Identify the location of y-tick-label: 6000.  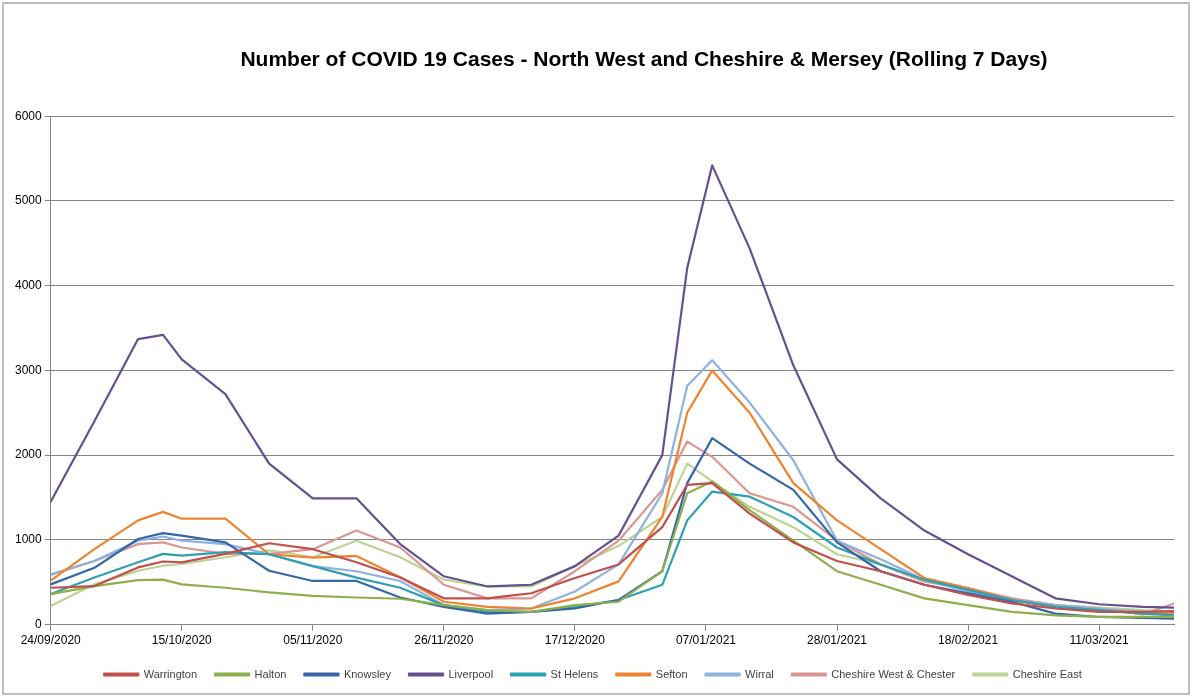
(28, 115).